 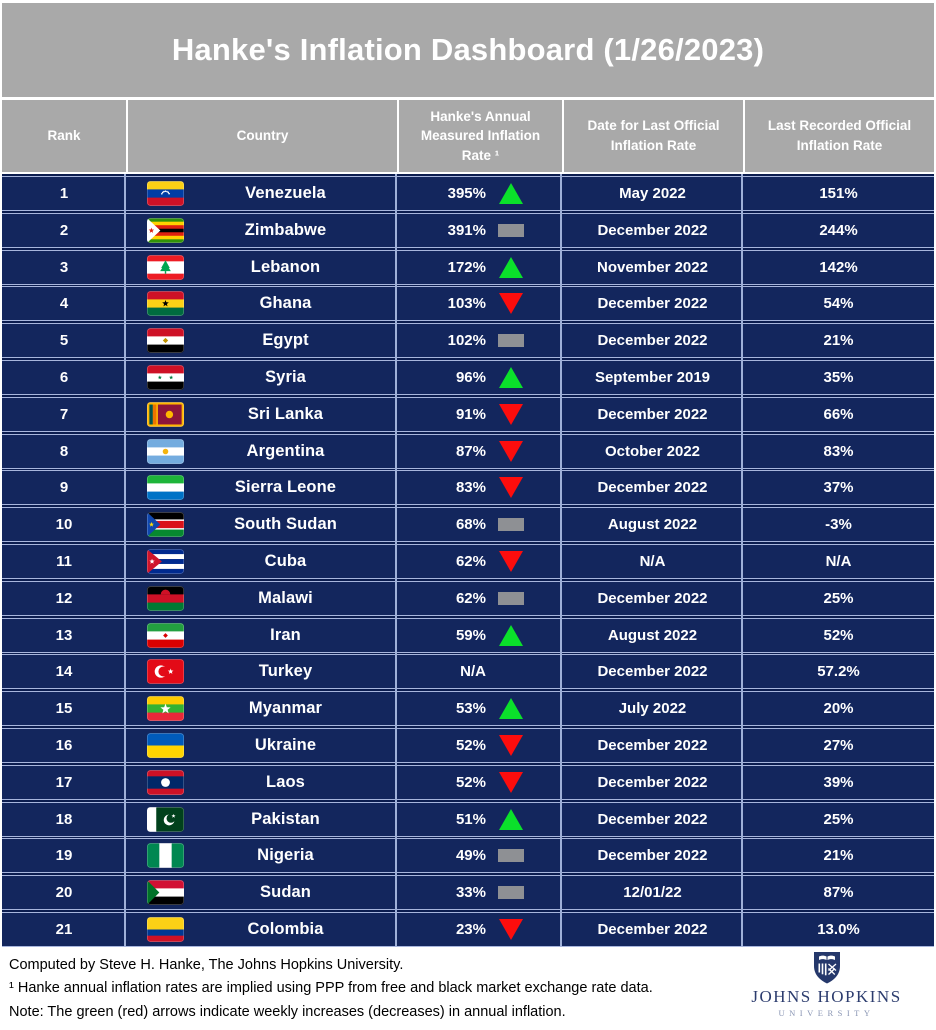 What do you see at coordinates (261, 303) in the screenshot?
I see `country-cell: Ghana` at bounding box center [261, 303].